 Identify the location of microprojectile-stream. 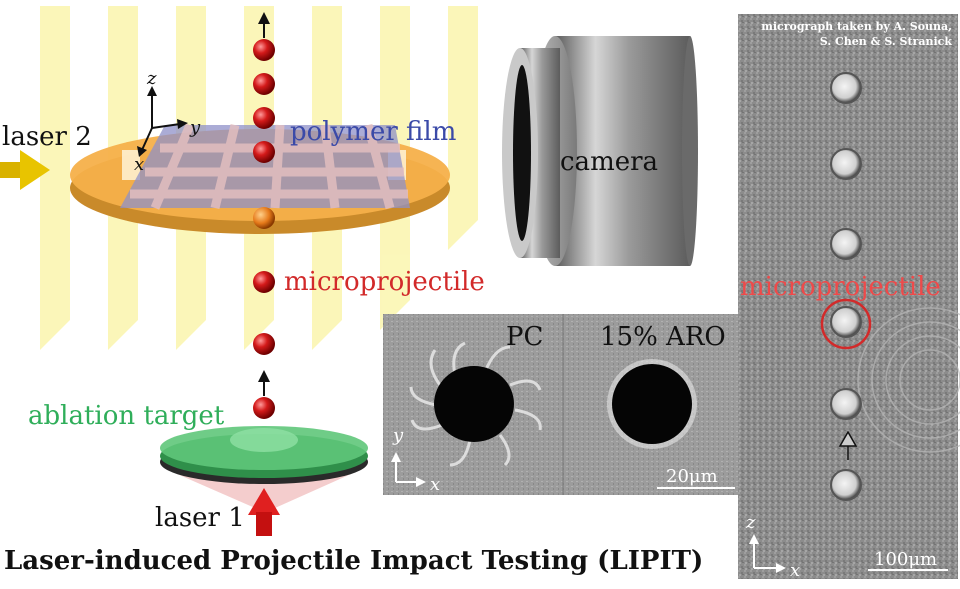
(264, 229).